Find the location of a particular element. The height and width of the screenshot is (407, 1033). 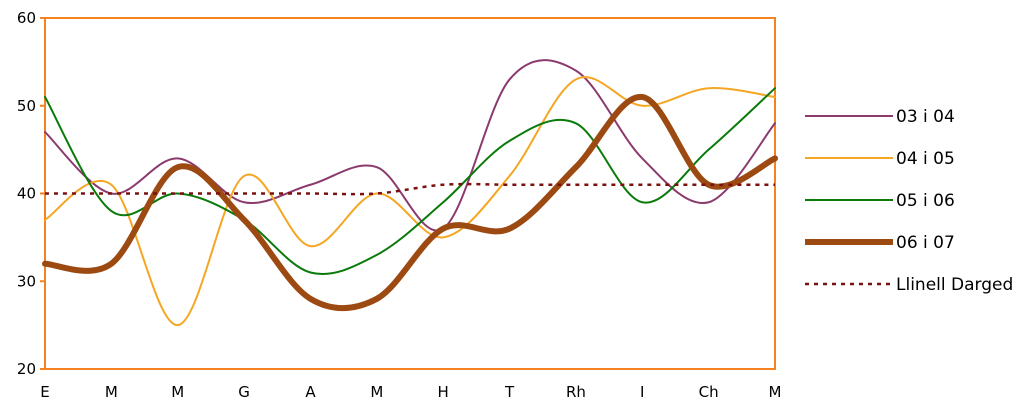

x-tick-label: G is located at coordinates (244, 392).